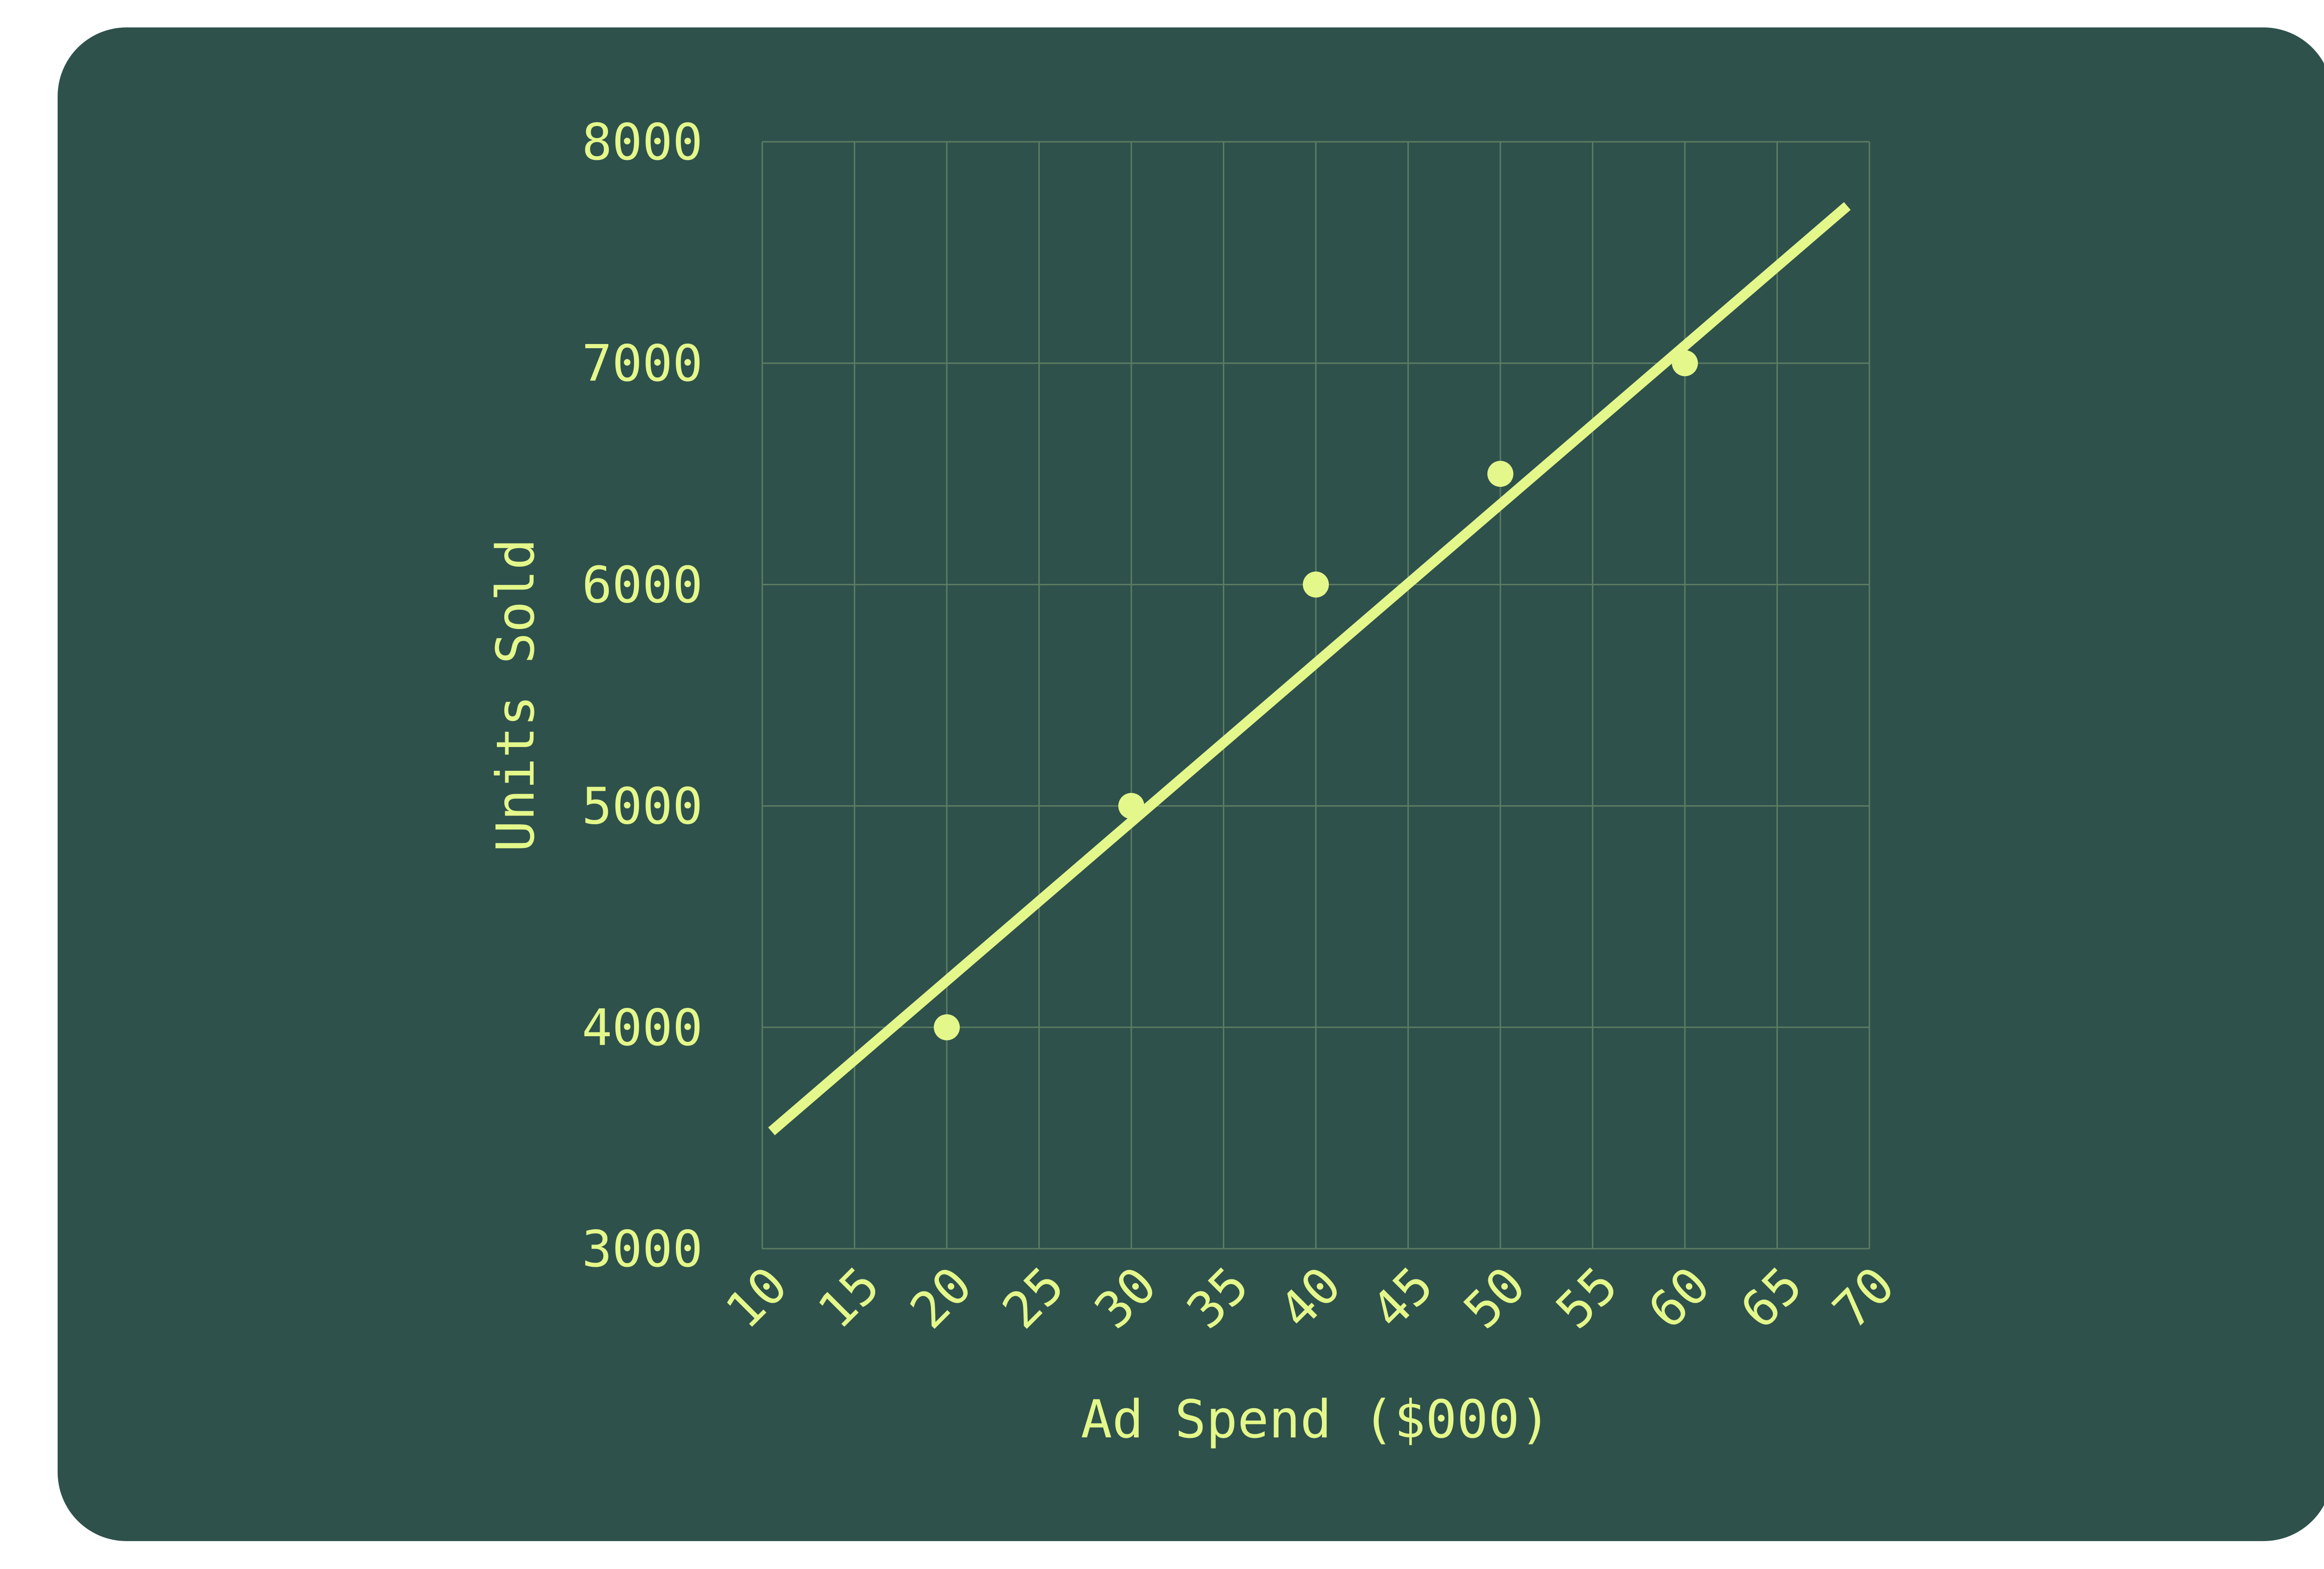 The height and width of the screenshot is (1569, 2324). I want to click on x-tick-label: 45, so click(1403, 1298).